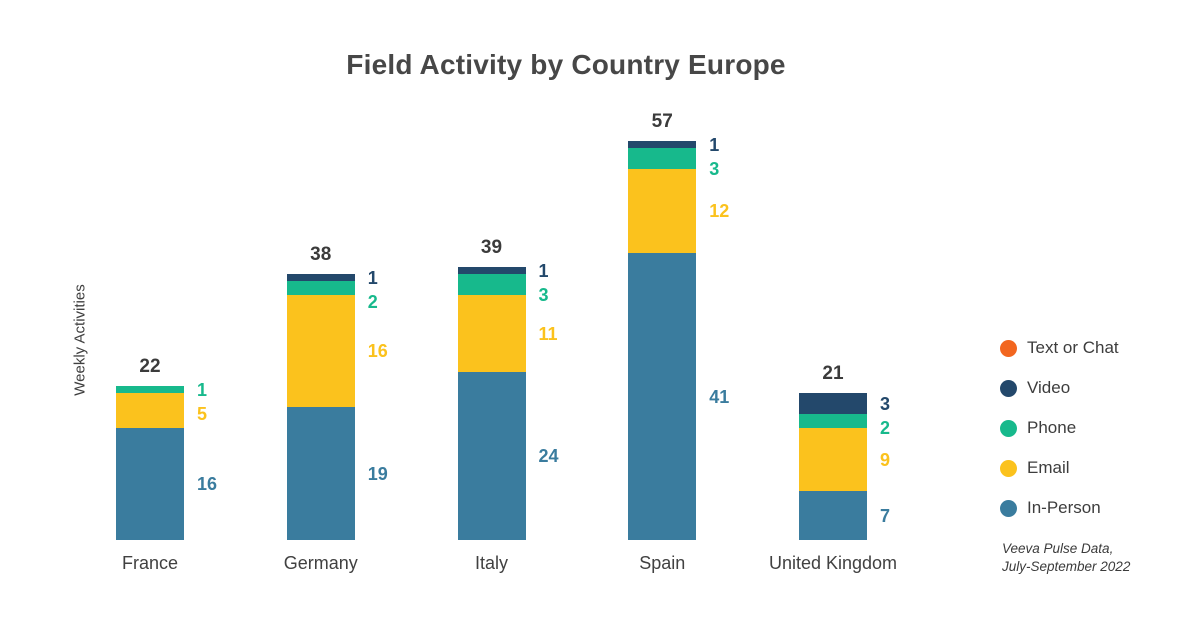 The height and width of the screenshot is (631, 1200). Describe the element at coordinates (548, 456) in the screenshot. I see `segment-value-label: 24` at that location.